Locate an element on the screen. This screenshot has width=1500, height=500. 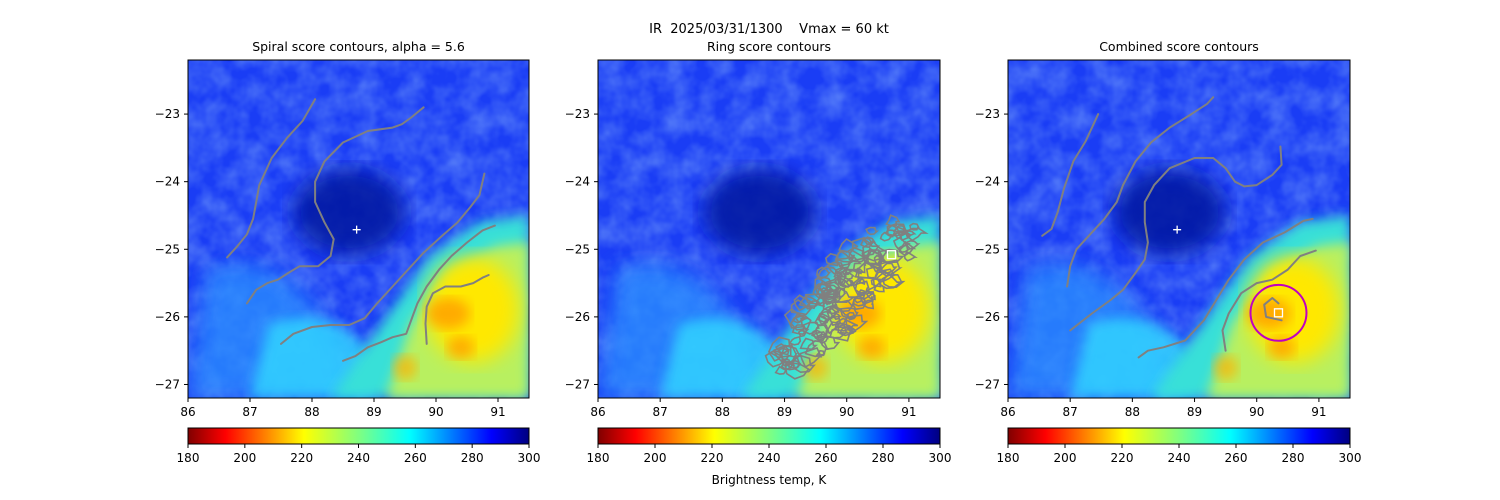
center-marker is located at coordinates (356, 229).